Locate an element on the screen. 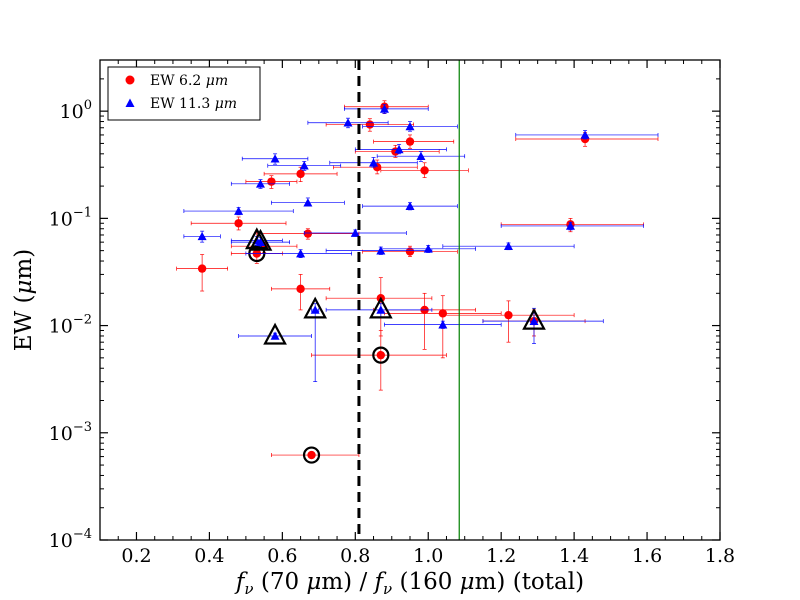 The height and width of the screenshot is (600, 800). y-label-mu: μ is located at coordinates (24, 287).